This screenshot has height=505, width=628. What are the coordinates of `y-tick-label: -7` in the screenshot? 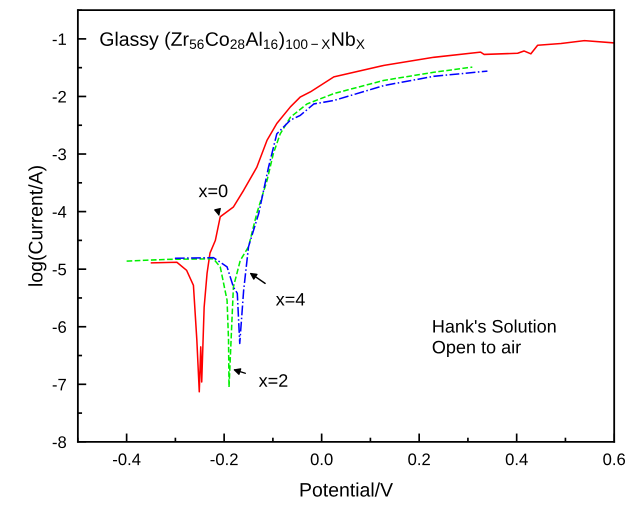 It's located at (59, 384).